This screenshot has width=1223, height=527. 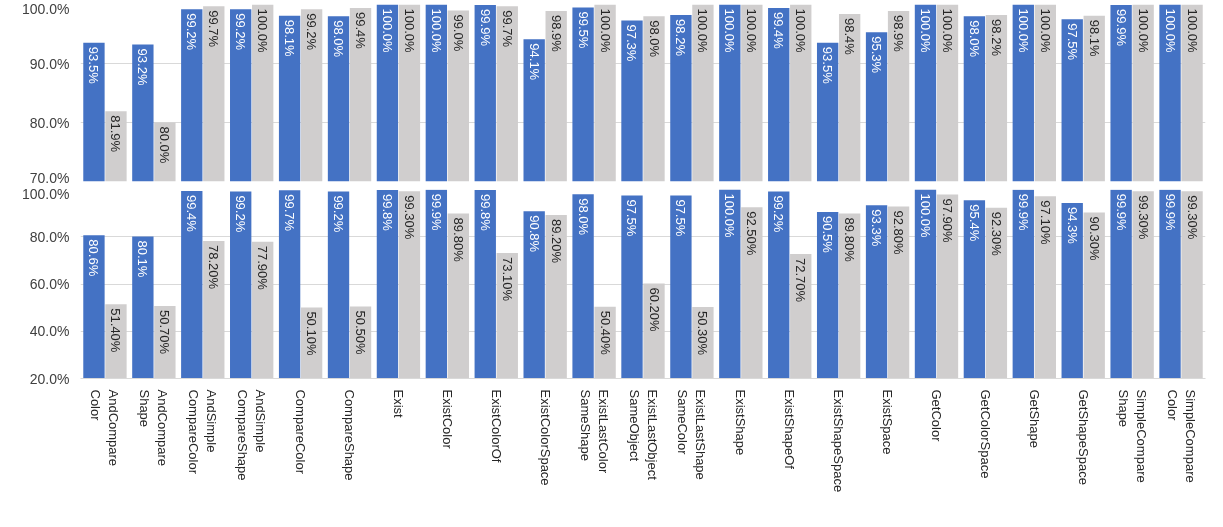 I want to click on data-label: 97.90%, so click(x=947, y=220).